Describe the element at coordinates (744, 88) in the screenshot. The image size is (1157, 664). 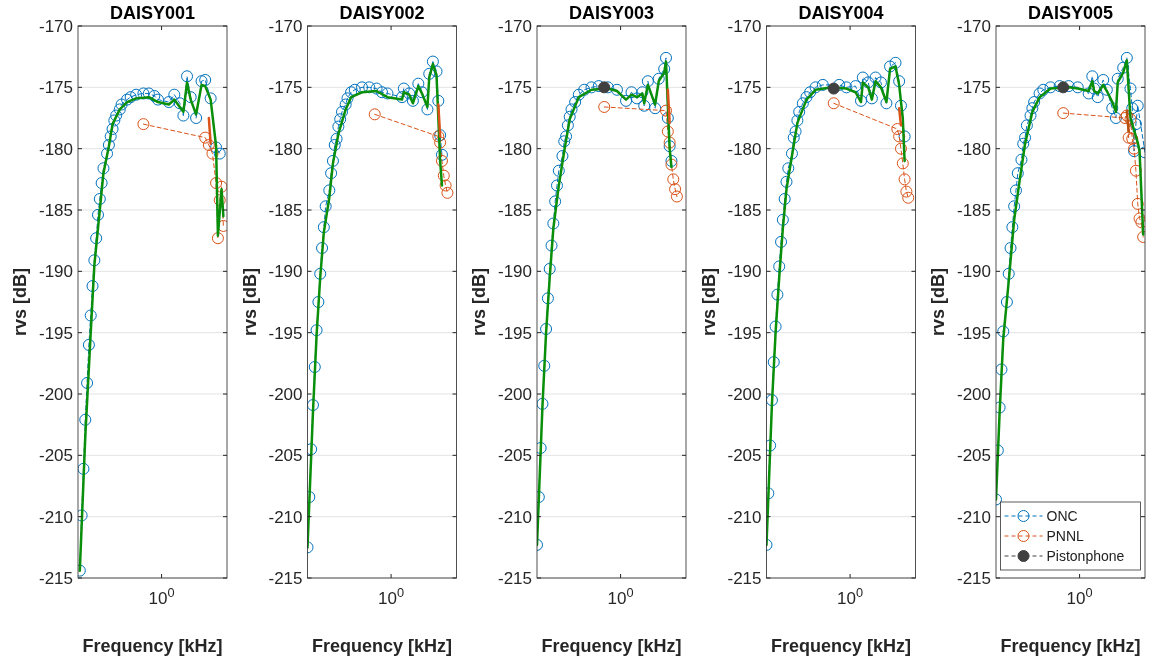
I see `y-tick-label: -175` at that location.